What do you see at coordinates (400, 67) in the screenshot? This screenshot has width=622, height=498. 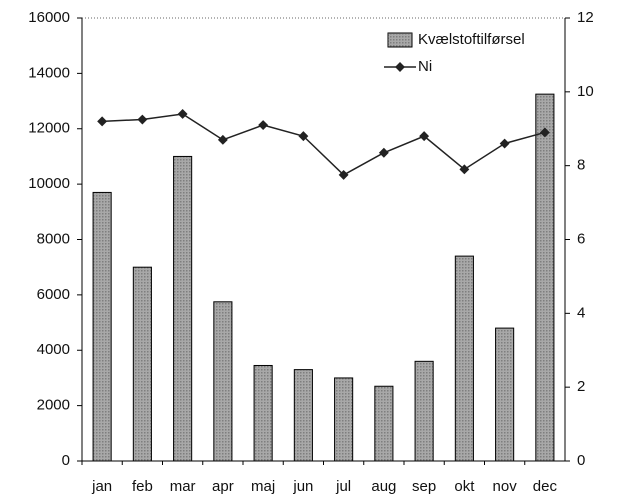 I see `legend-marker` at bounding box center [400, 67].